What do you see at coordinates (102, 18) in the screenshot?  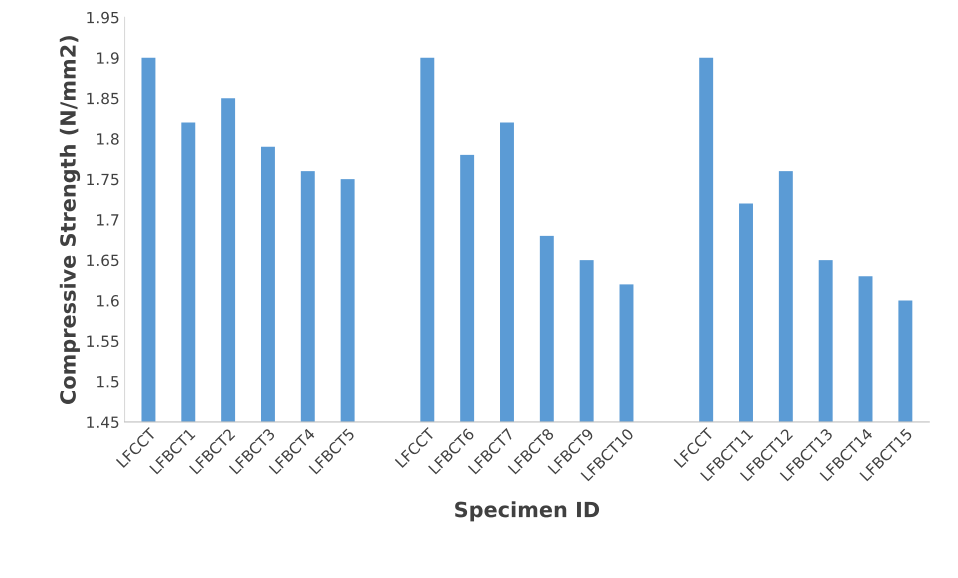 I see `y-tick-label: 1.95` at bounding box center [102, 18].